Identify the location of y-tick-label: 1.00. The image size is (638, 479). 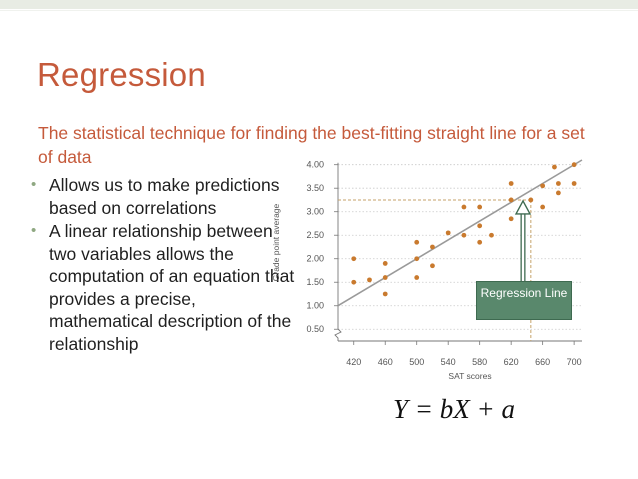
(315, 306).